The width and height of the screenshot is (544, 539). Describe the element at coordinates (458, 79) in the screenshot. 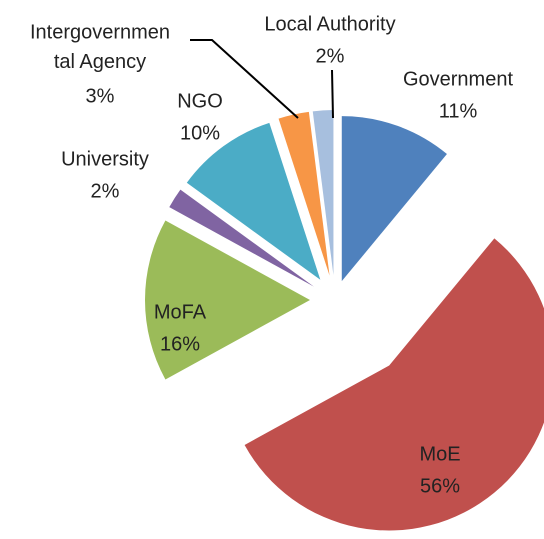

I see `slice-label: Government` at that location.